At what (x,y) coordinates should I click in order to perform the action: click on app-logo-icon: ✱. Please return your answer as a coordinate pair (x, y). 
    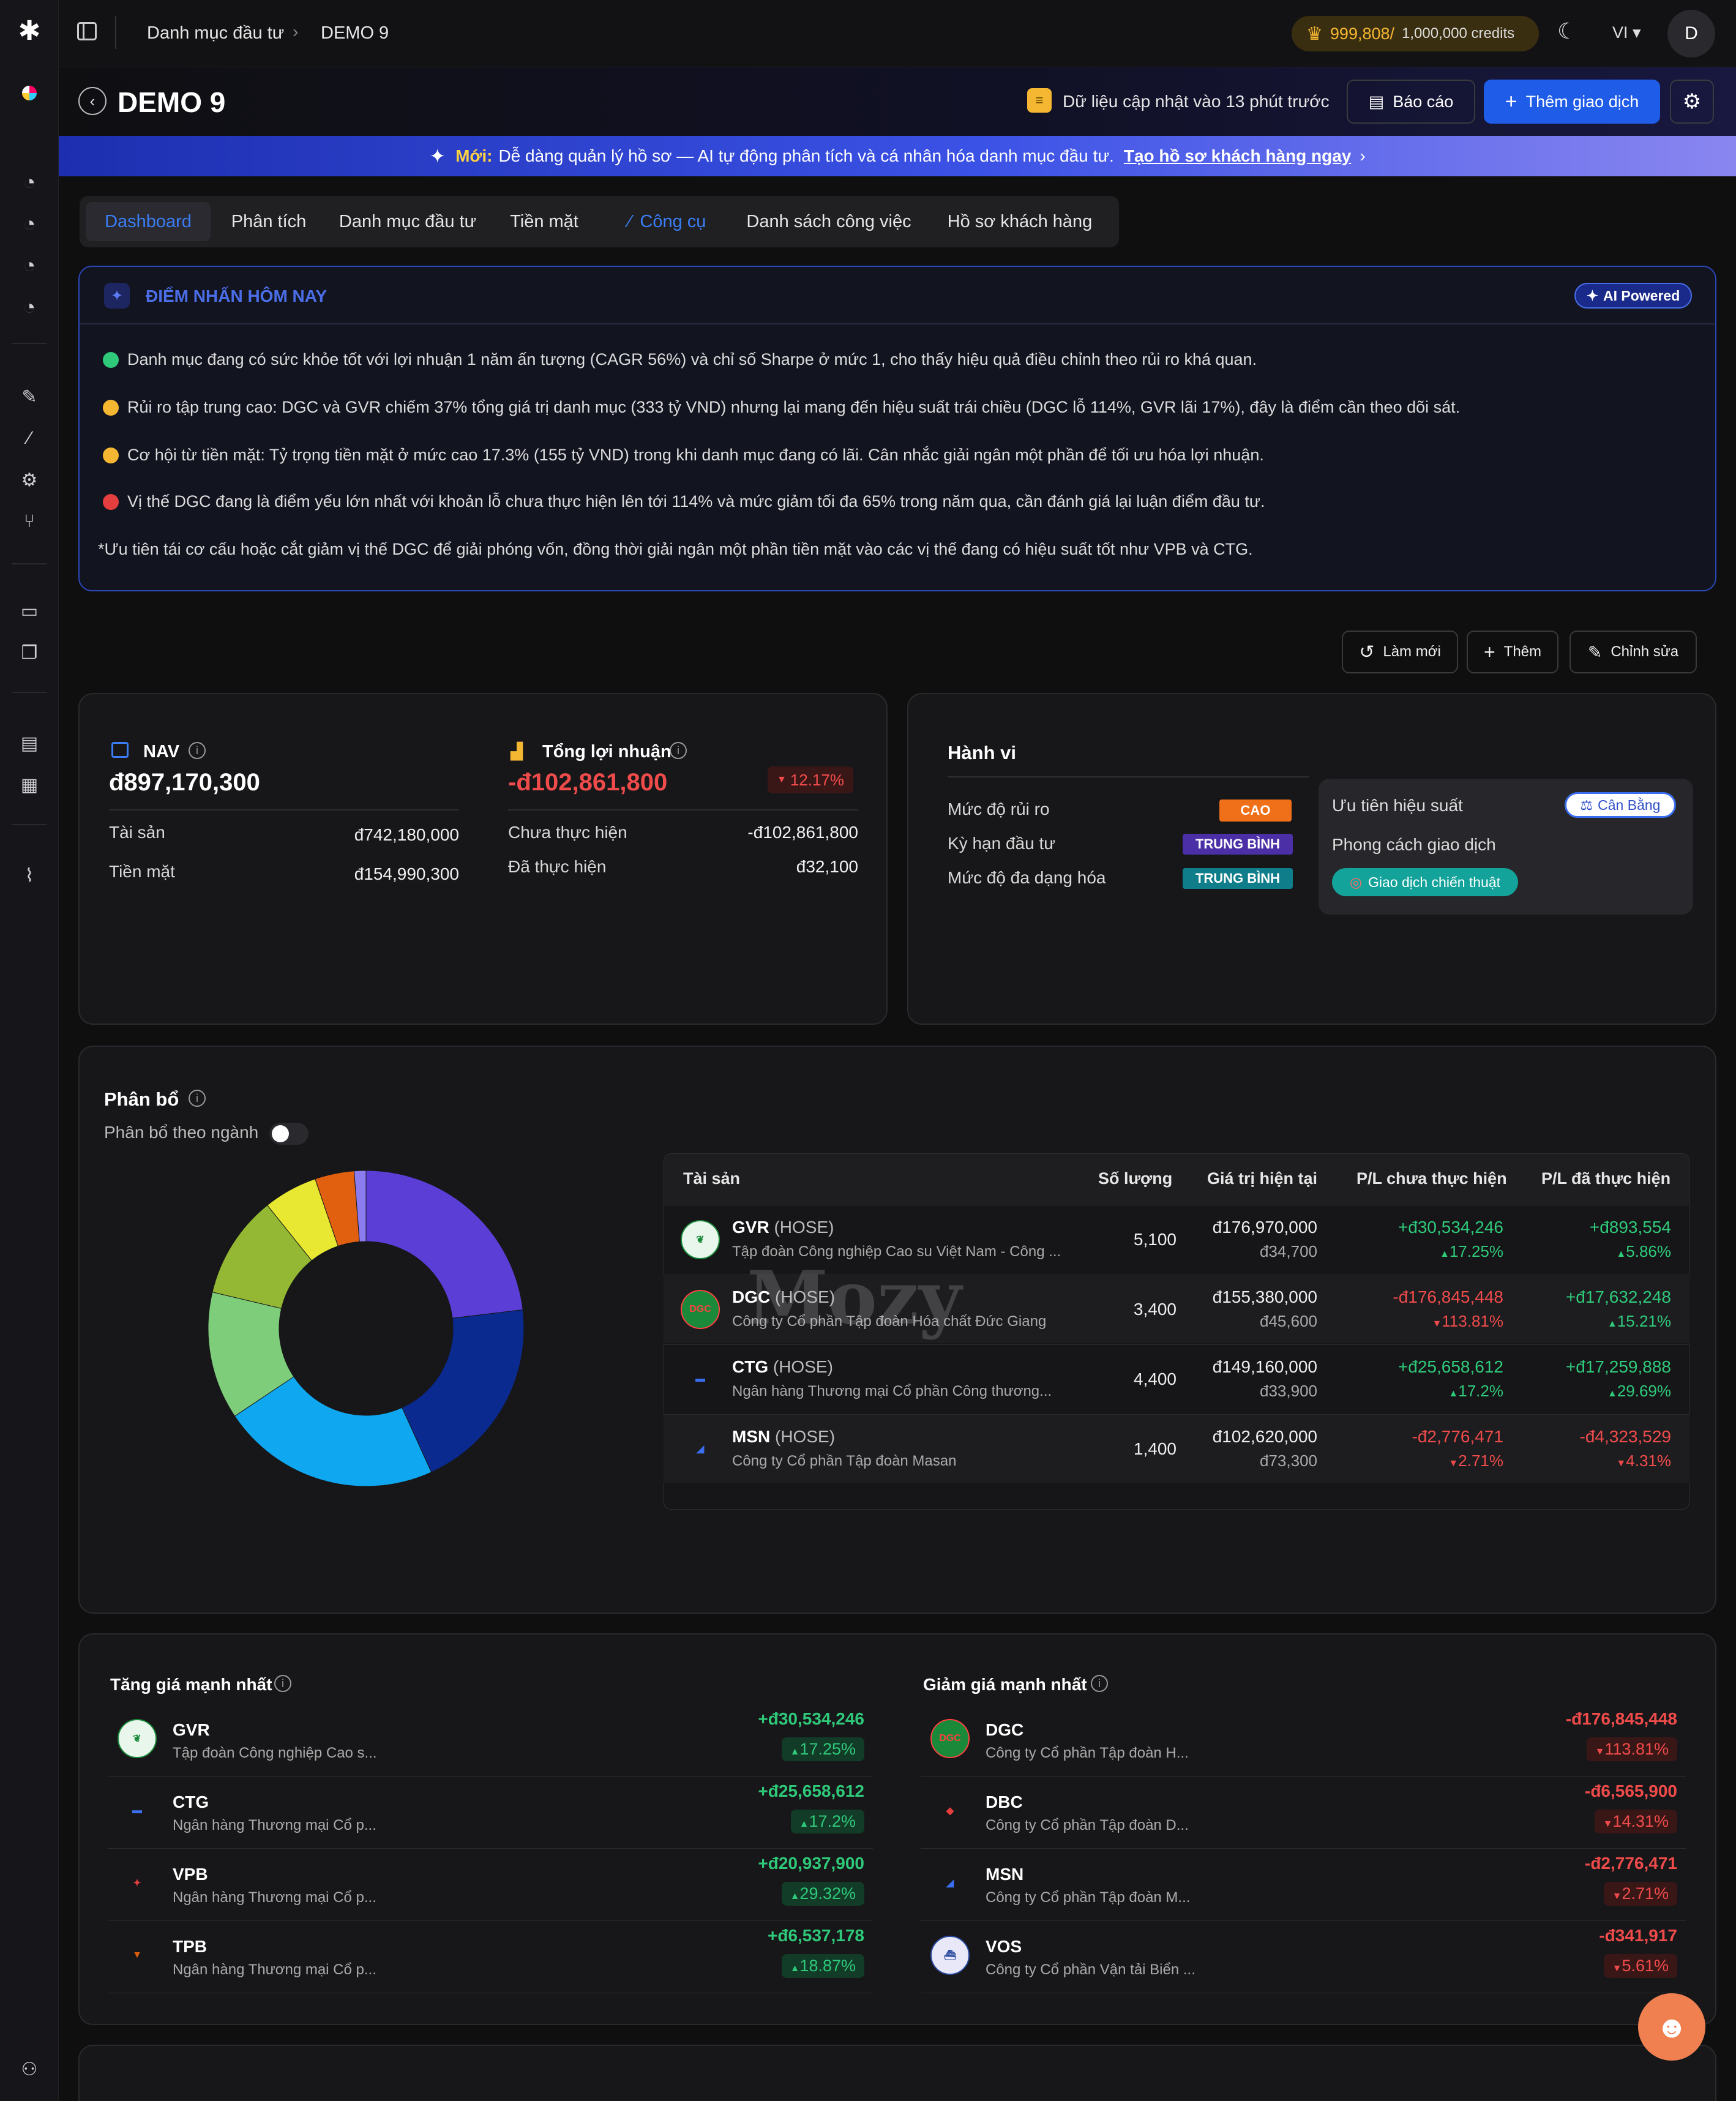
    Looking at the image, I should click on (30, 31).